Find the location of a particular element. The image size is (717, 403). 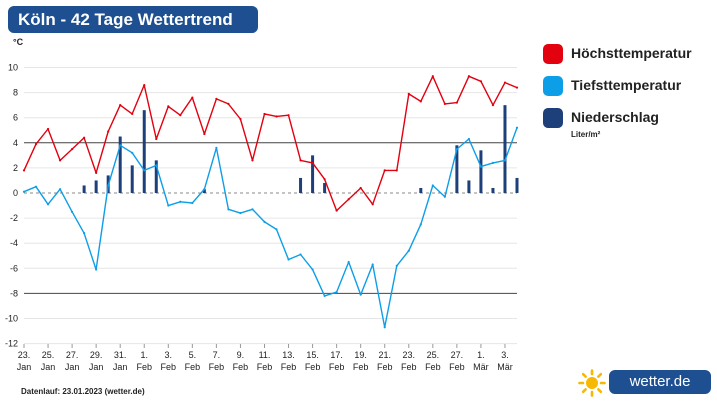

x-tick-month: Mär is located at coordinates (505, 367).